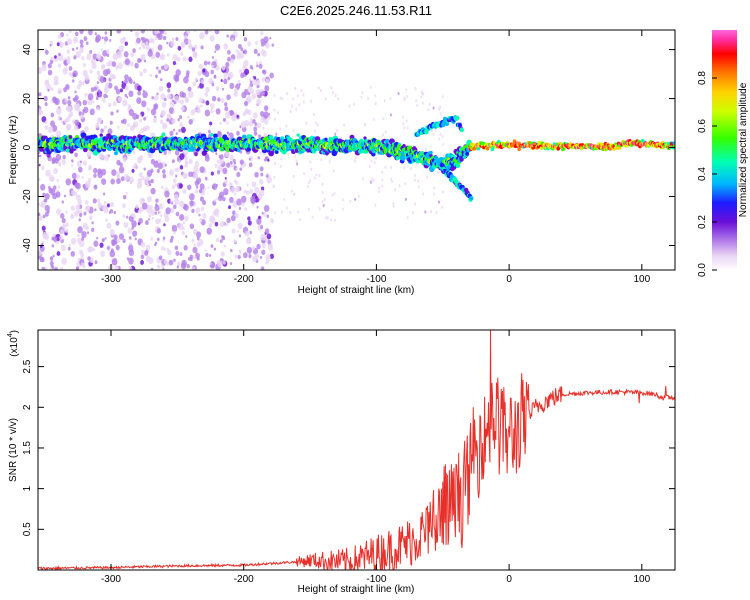 Image resolution: width=750 pixels, height=600 pixels. What do you see at coordinates (27, 99) in the screenshot?
I see `y-tick-label: 20` at bounding box center [27, 99].